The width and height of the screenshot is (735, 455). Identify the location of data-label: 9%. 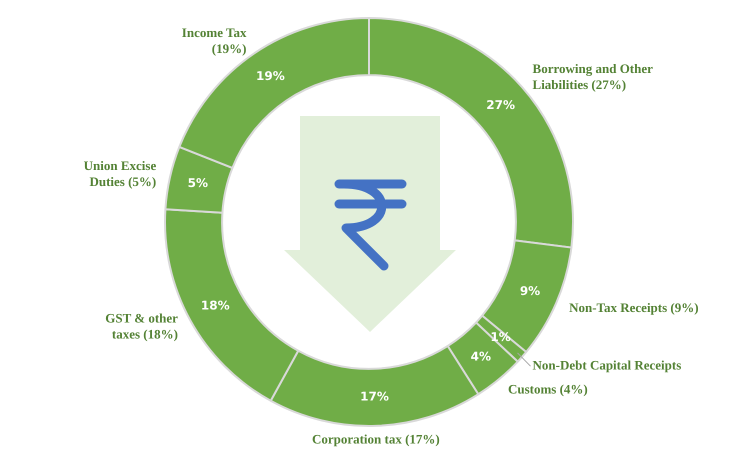
(530, 291).